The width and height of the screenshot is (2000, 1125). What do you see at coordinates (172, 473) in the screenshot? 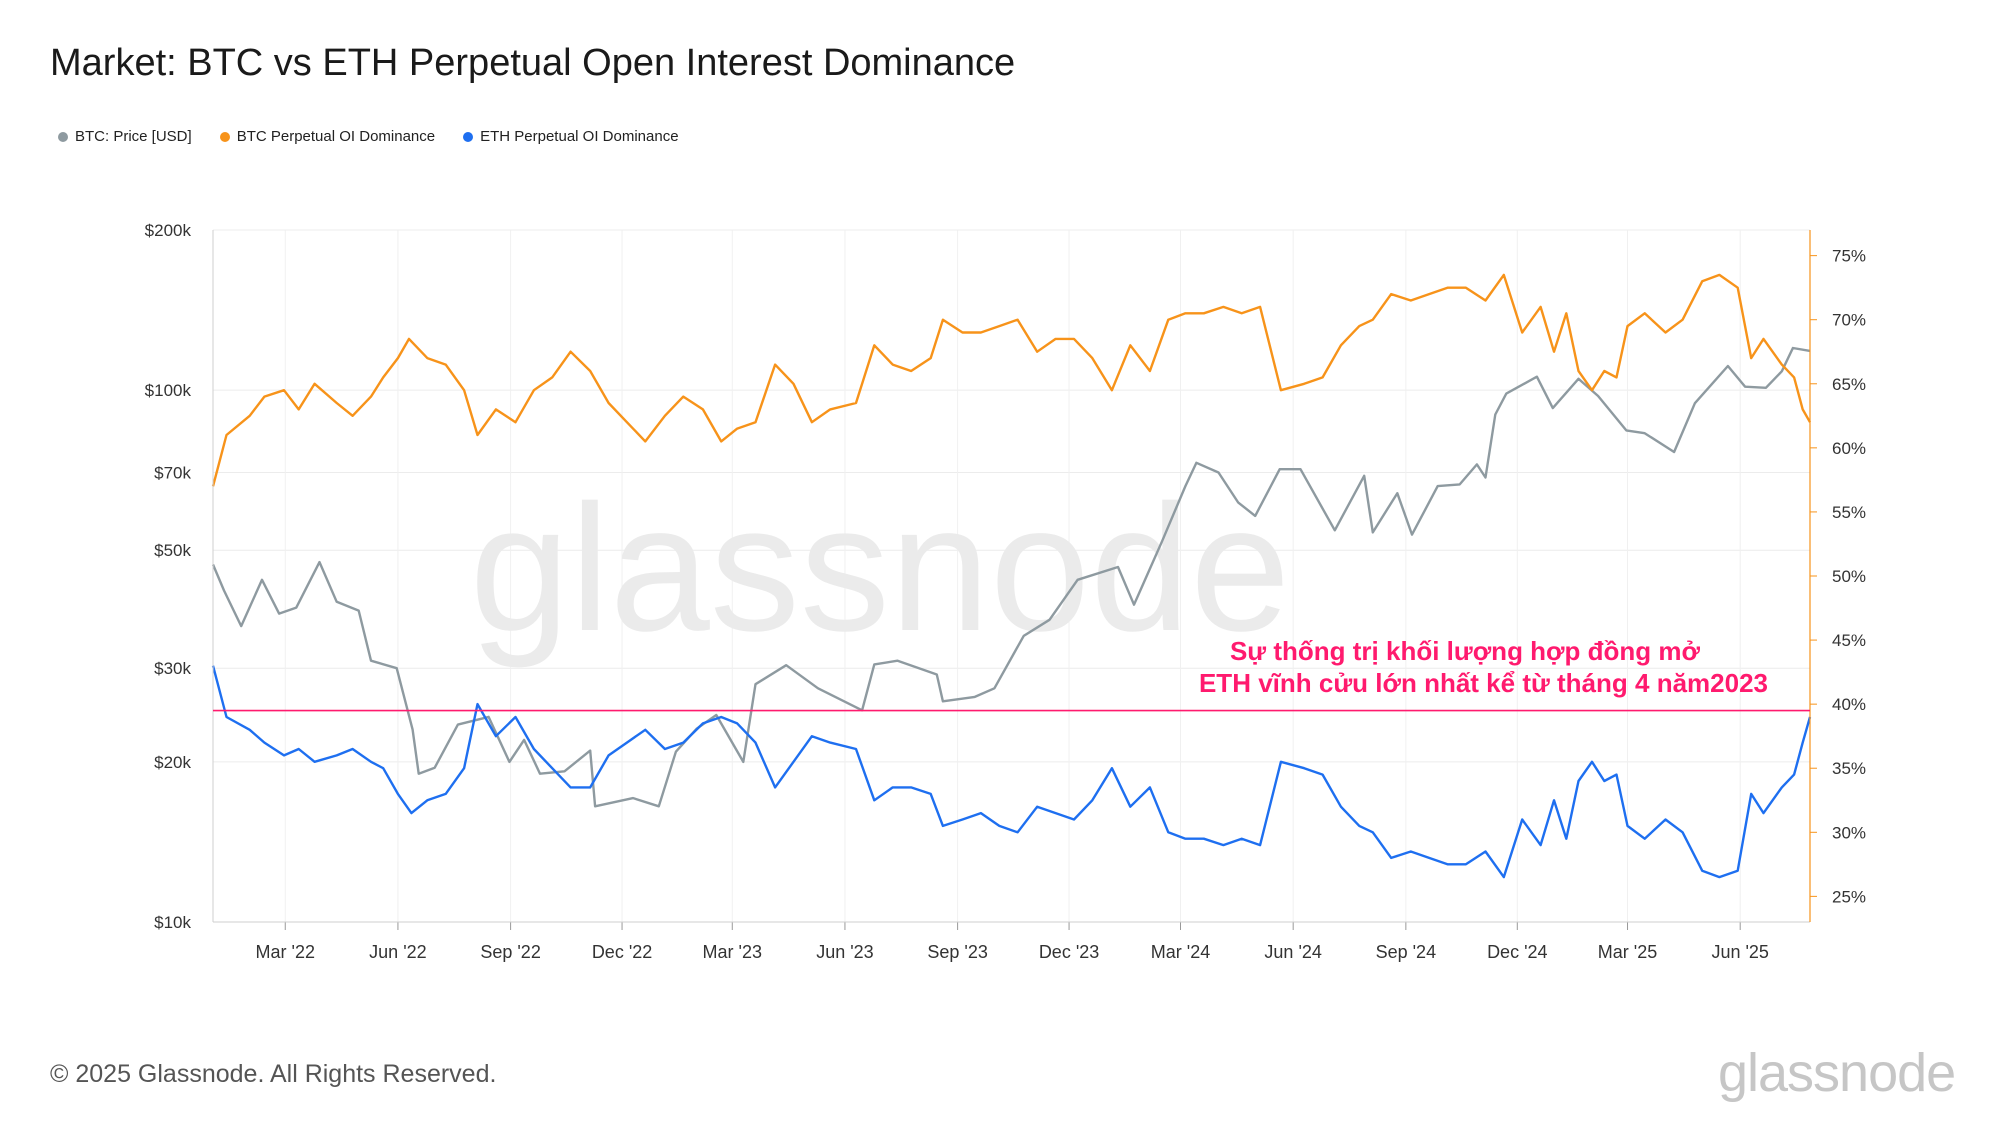
I see `y-left-tick-label: $70k` at bounding box center [172, 473].